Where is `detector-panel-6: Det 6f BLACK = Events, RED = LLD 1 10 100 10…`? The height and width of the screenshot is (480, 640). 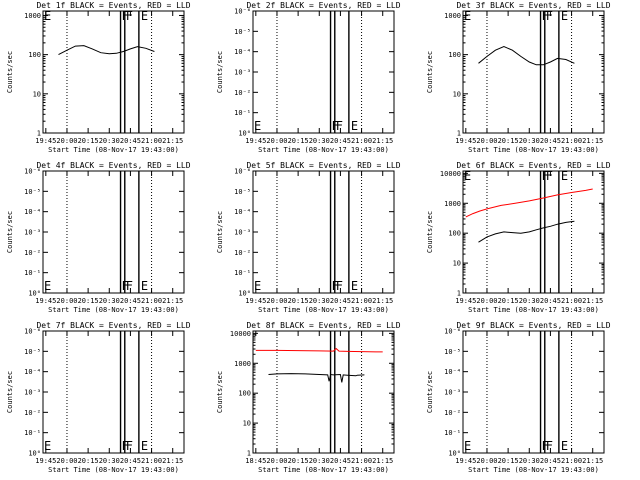 detector-panel-6: Det 6f BLACK = Events, RED = LLD 1 10 100 10… is located at coordinates (518, 237).